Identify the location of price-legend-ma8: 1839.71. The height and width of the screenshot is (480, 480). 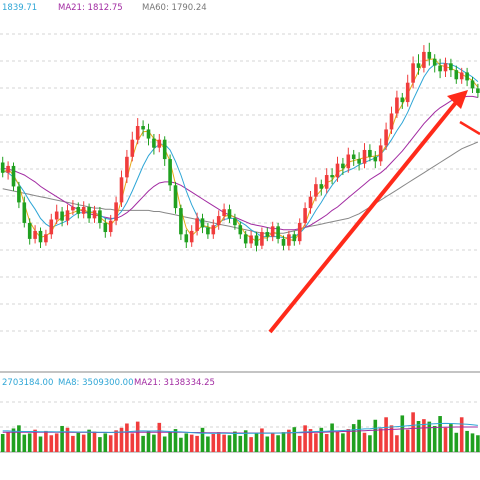
(19, 8).